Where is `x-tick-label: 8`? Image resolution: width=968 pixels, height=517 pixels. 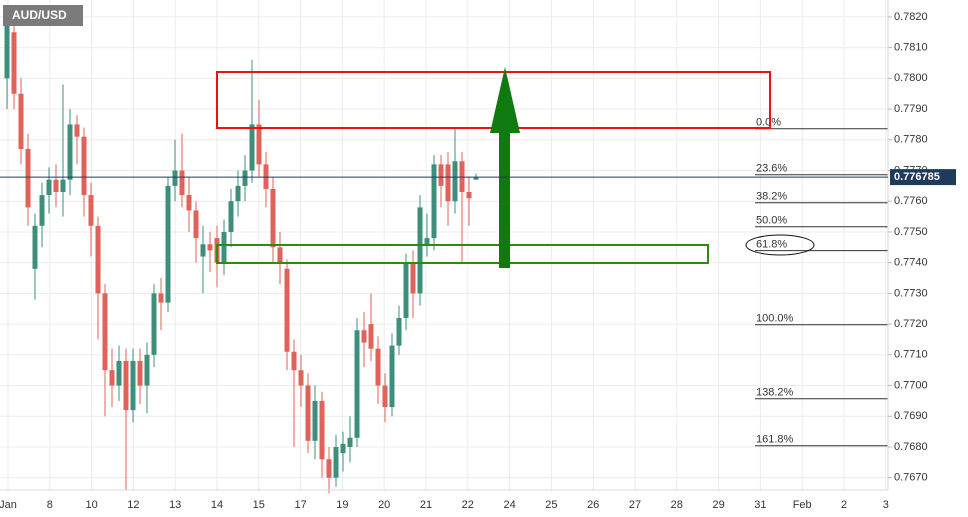
x-tick-label: 8 is located at coordinates (50, 505).